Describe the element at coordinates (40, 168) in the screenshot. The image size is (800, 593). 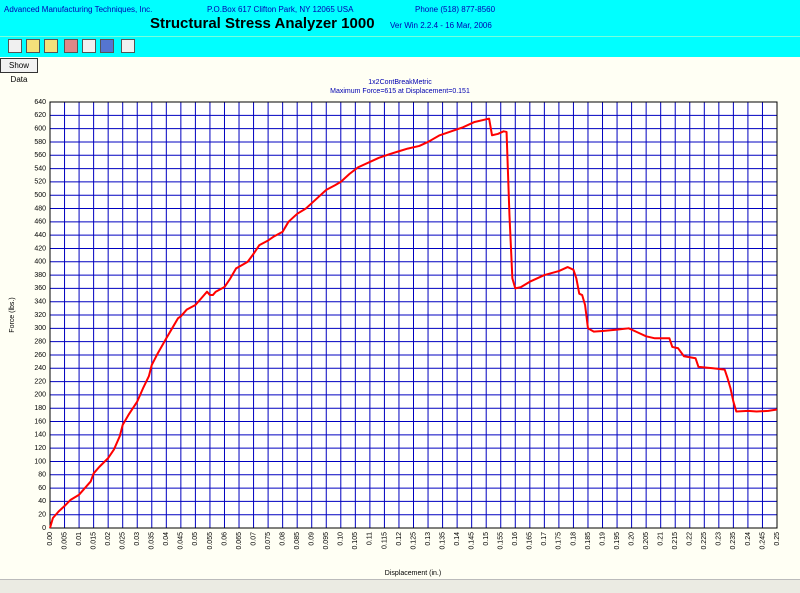
I see `y-tick-label: 540` at that location.